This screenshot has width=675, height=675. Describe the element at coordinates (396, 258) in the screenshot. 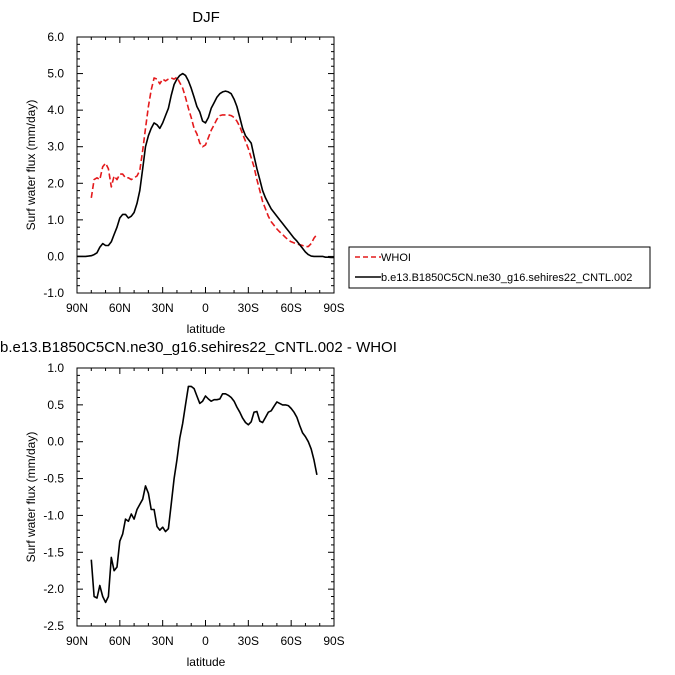

I see `legend-label-whoi: WHOI` at that location.